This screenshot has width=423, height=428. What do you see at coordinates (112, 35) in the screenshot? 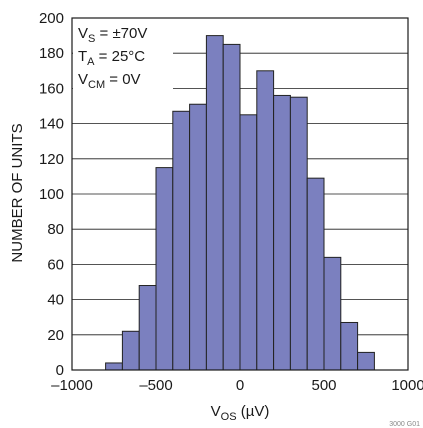
I see `annotation-line: VS = ±70V` at bounding box center [112, 35].